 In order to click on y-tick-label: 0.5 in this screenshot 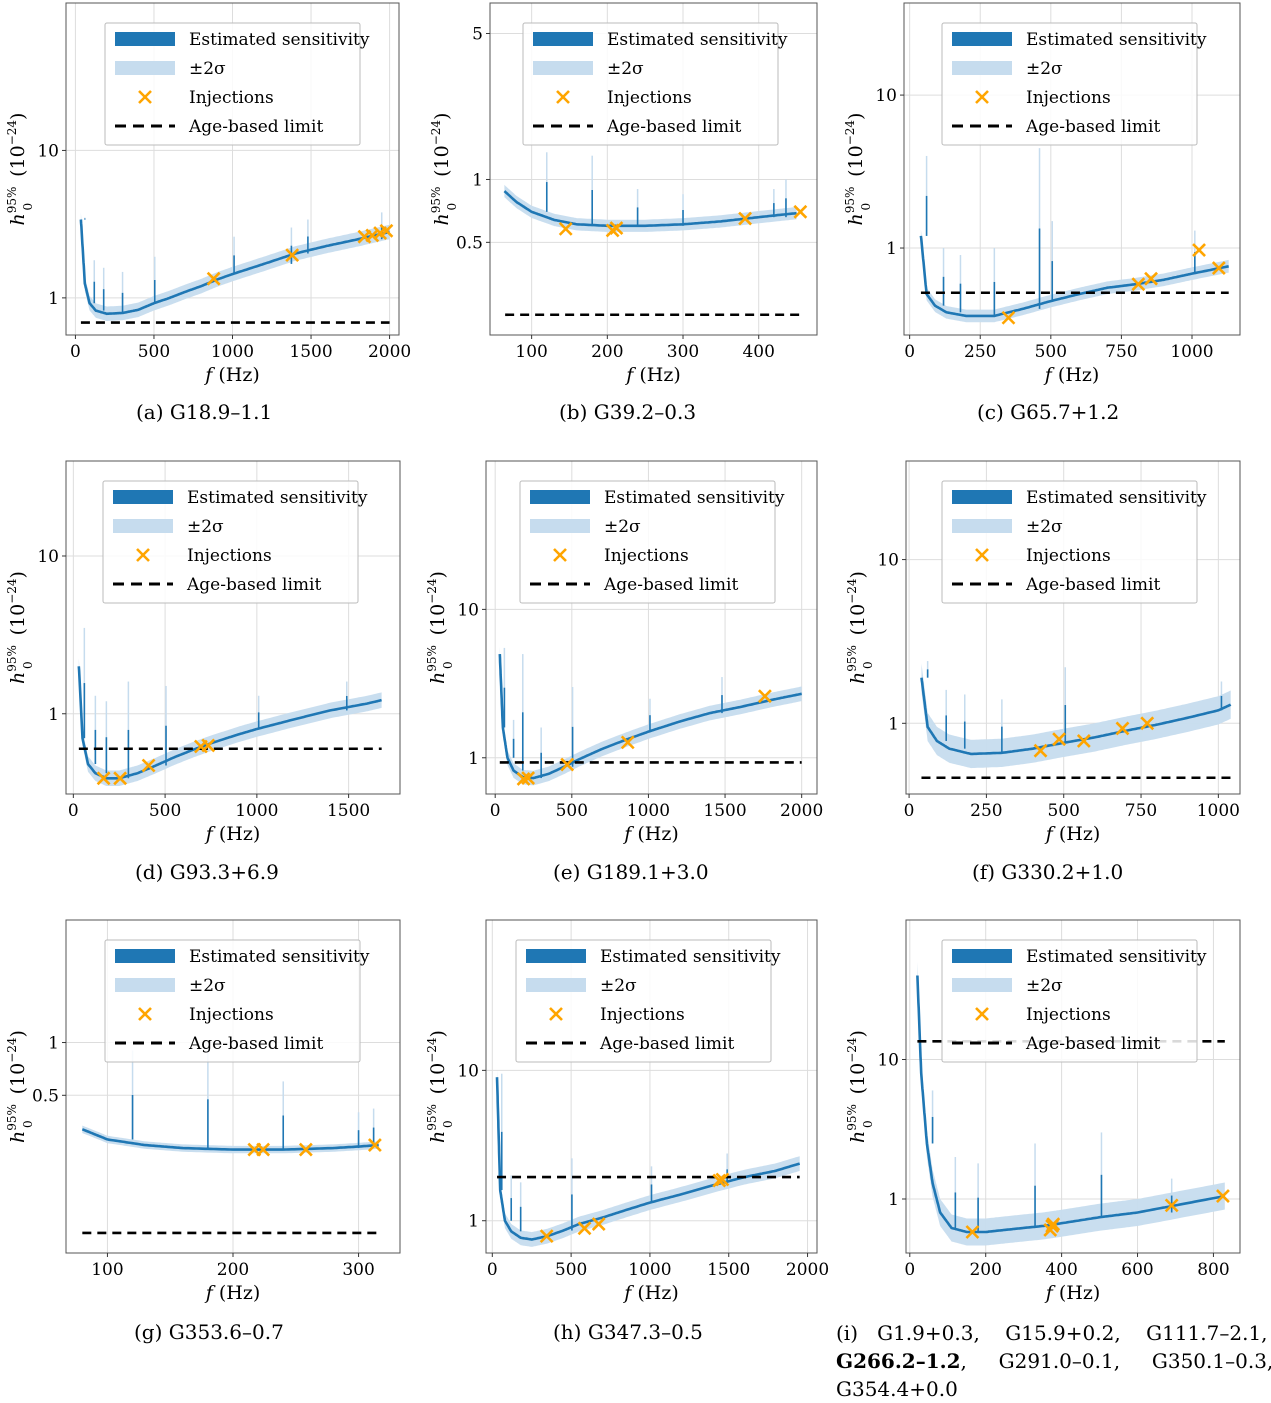, I will do `click(45, 1096)`.